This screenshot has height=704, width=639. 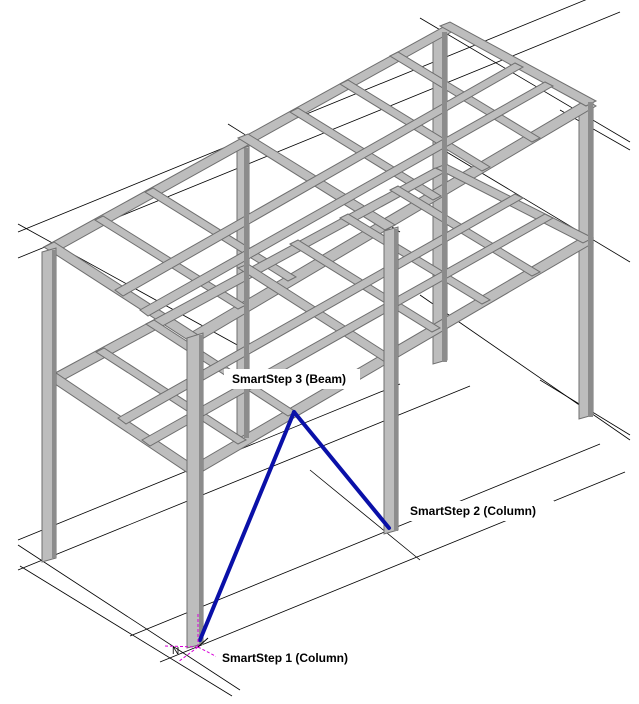 I want to click on callout-step2: SmartStep 2 (Column), so click(x=479, y=511).